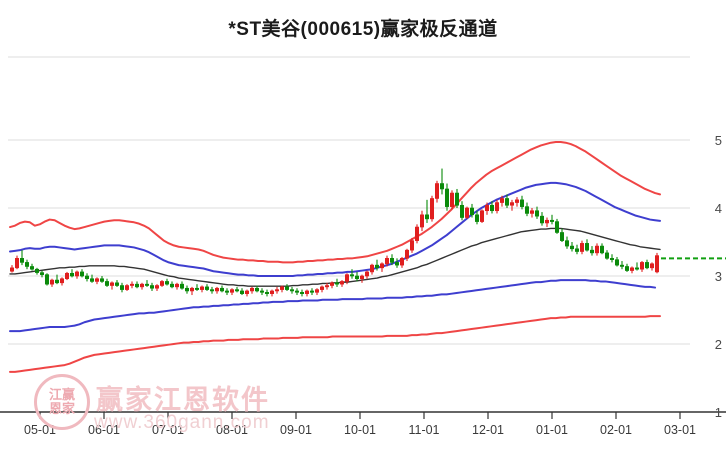 This screenshot has width=726, height=450. I want to click on x-tick-label: 01-01, so click(552, 430).